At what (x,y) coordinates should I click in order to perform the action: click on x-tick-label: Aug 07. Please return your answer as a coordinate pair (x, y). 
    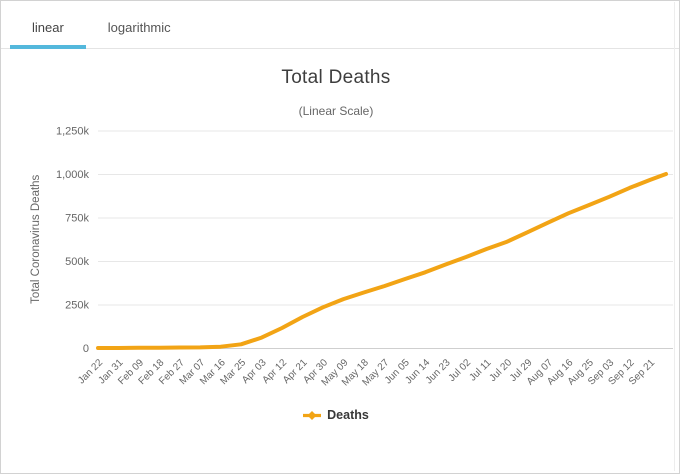
    Looking at the image, I should click on (540, 372).